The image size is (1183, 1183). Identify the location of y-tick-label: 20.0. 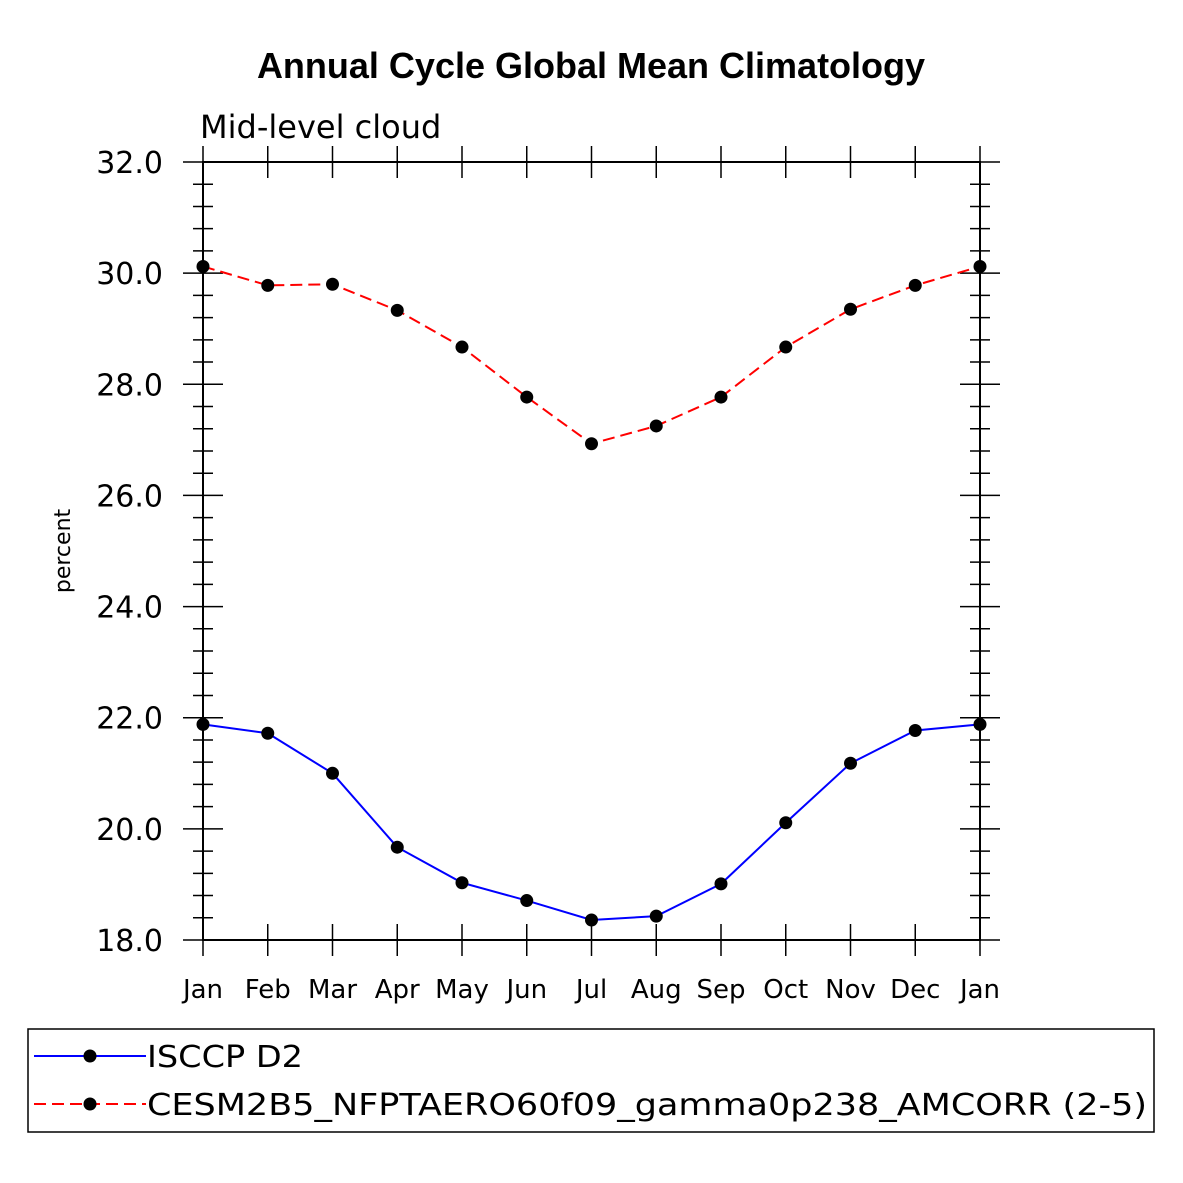
(129, 830).